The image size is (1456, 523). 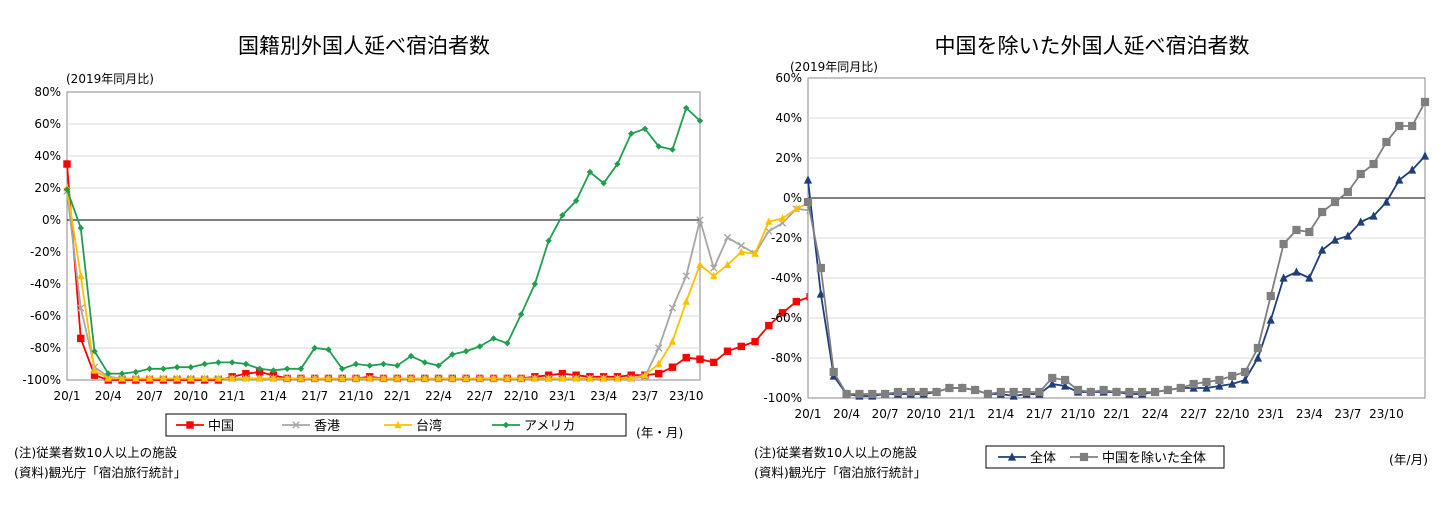 I want to click on y-tick-label: -80%, so click(x=786, y=358).